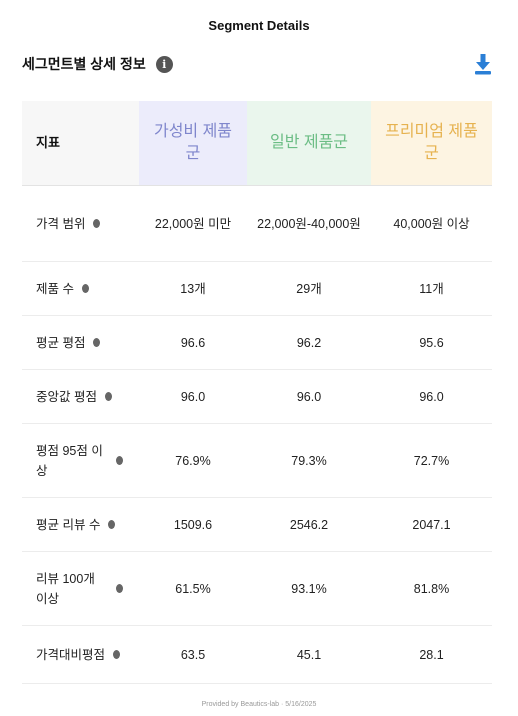 This screenshot has width=518, height=716. I want to click on metric-label: 제품 수, so click(55, 288).